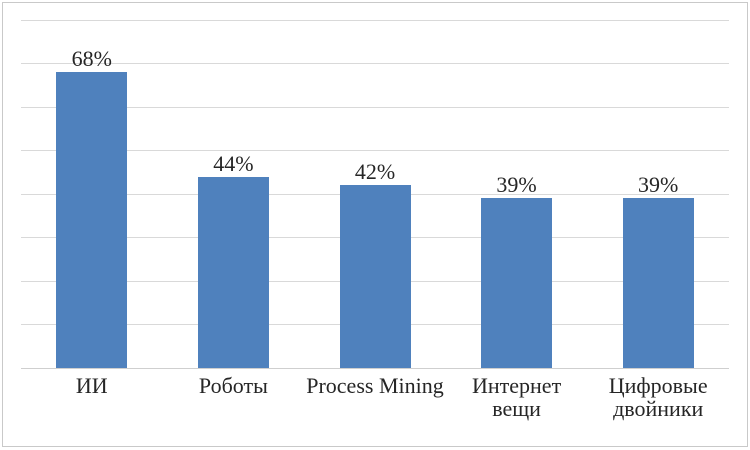  I want to click on category-label-line: Process Mining, so click(375, 385).